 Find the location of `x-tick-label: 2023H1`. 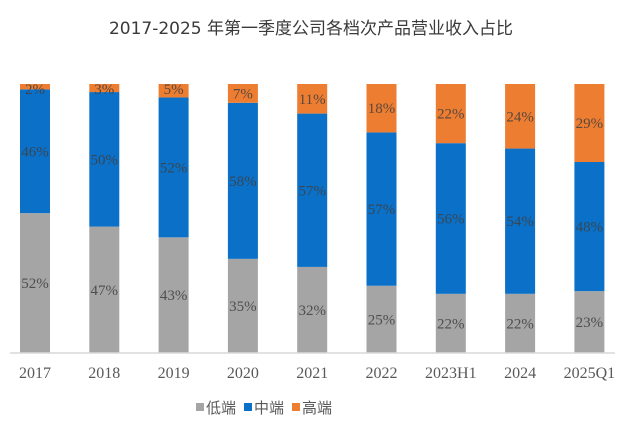

x-tick-label: 2023H1 is located at coordinates (451, 373).